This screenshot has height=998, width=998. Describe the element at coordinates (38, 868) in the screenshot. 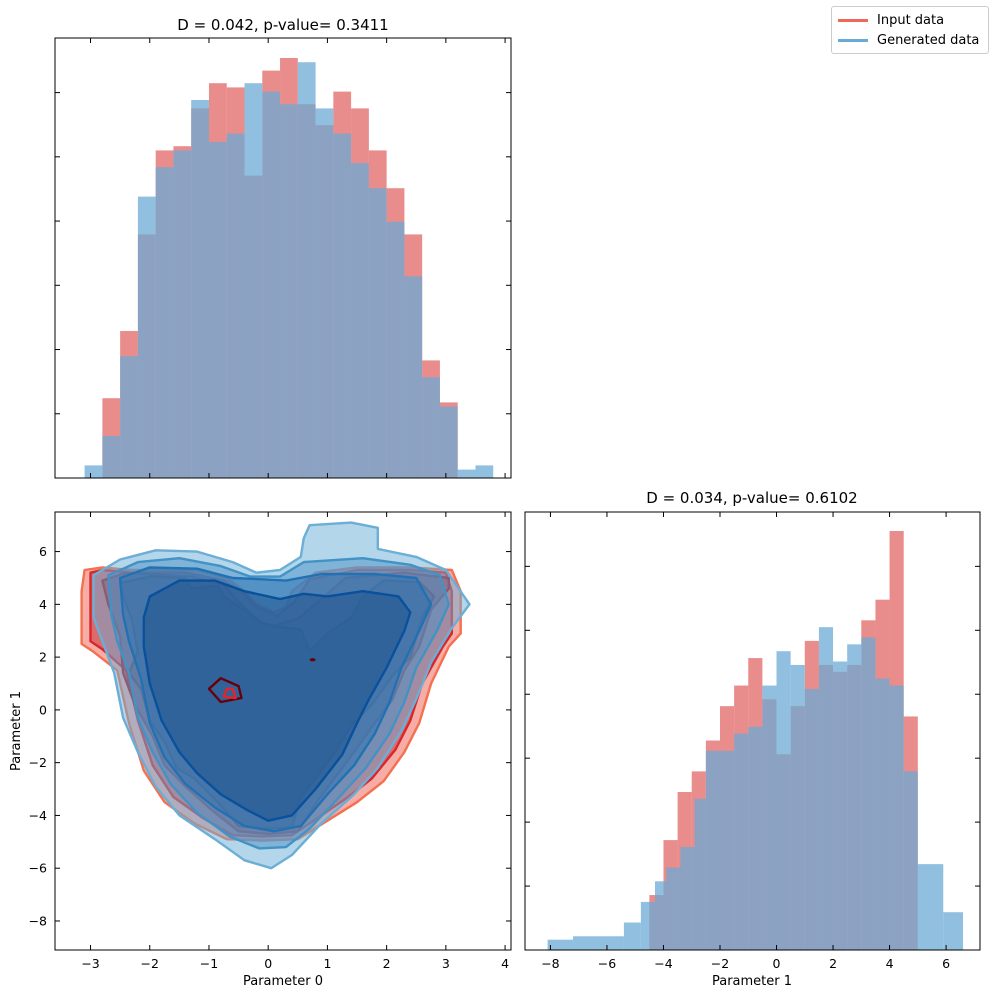

I see `bl-ytick-label--6: −6` at that location.